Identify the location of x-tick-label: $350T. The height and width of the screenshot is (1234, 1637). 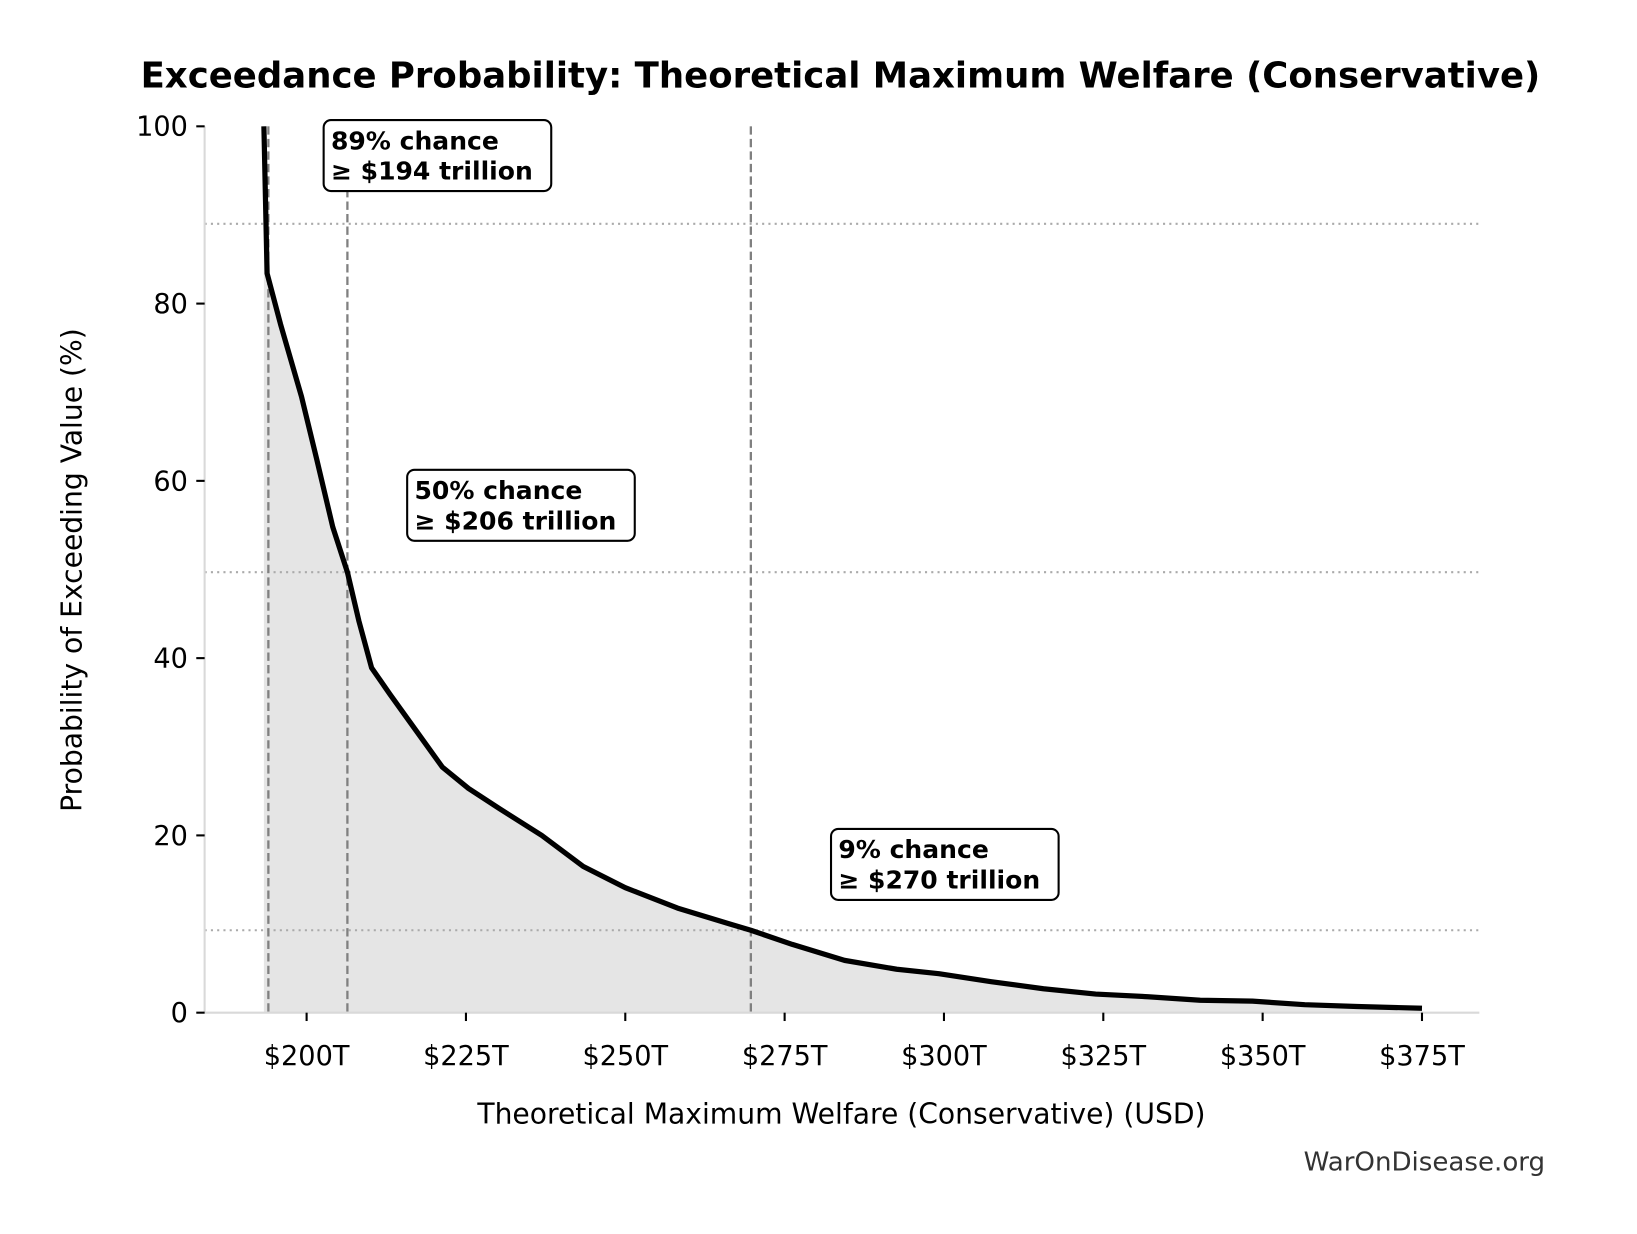
(1263, 1056).